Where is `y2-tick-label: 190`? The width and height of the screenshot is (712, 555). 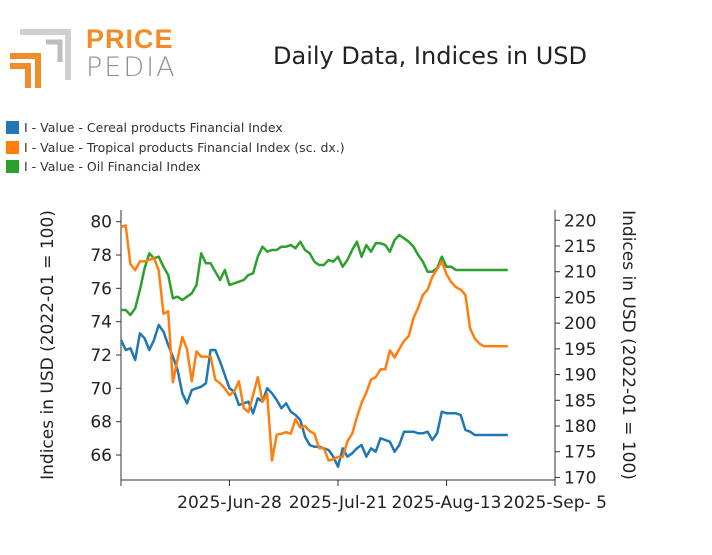 y2-tick-label: 190 is located at coordinates (580, 376).